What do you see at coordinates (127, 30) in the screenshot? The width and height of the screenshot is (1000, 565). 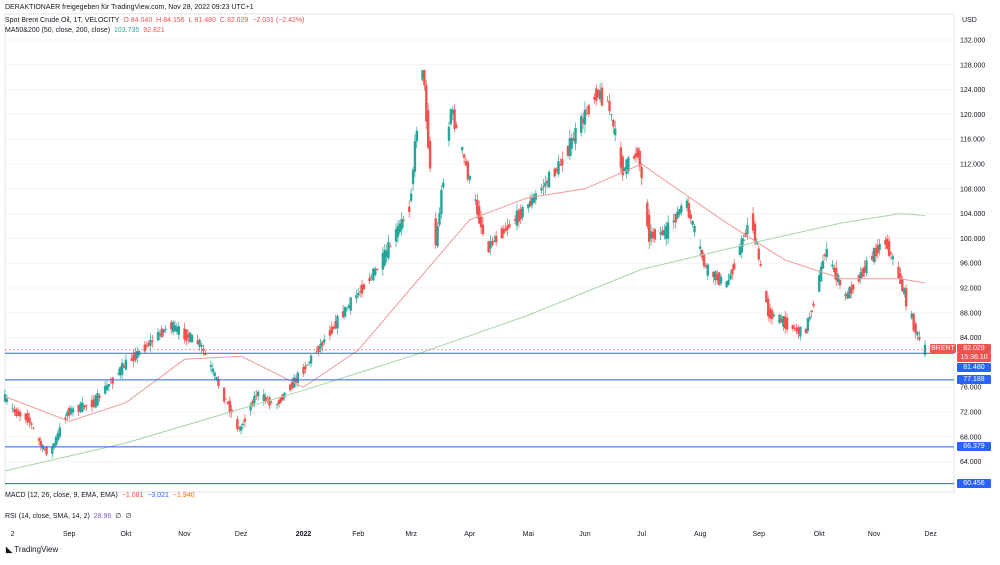 I see `ma200-value: 103.735` at bounding box center [127, 30].